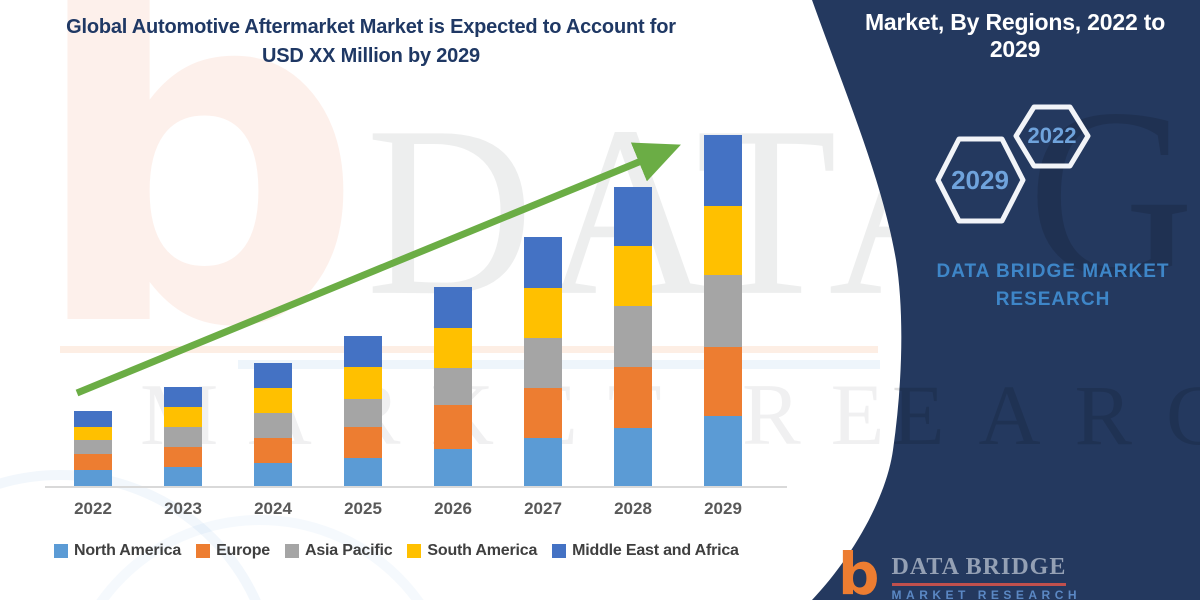 The width and height of the screenshot is (1200, 600). What do you see at coordinates (363, 508) in the screenshot?
I see `x-axis-label: 2025` at bounding box center [363, 508].